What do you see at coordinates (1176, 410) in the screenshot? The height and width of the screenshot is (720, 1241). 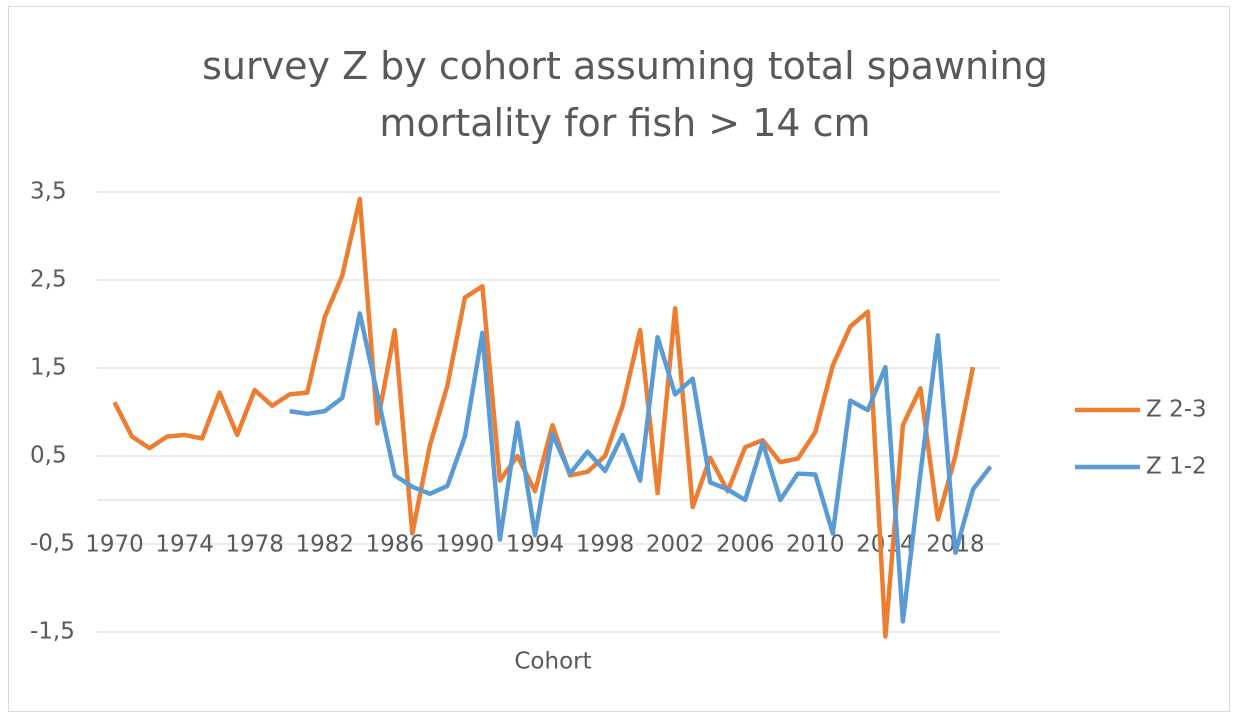 I see `legend-label: Z 2-3` at bounding box center [1176, 410].